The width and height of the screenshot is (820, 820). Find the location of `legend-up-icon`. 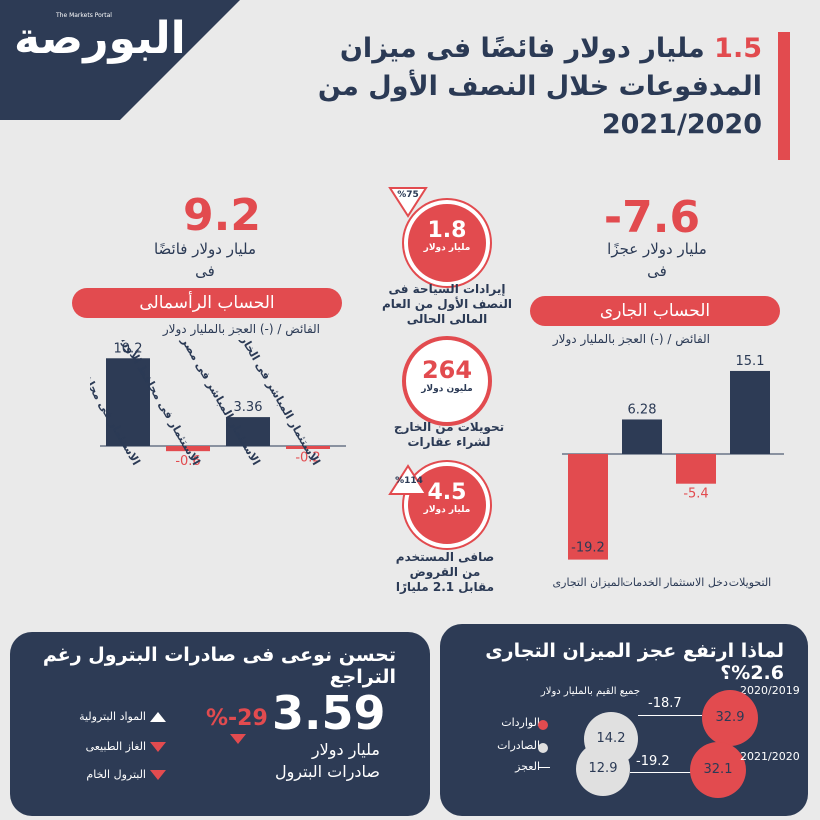

legend-up-icon is located at coordinates (158, 717).